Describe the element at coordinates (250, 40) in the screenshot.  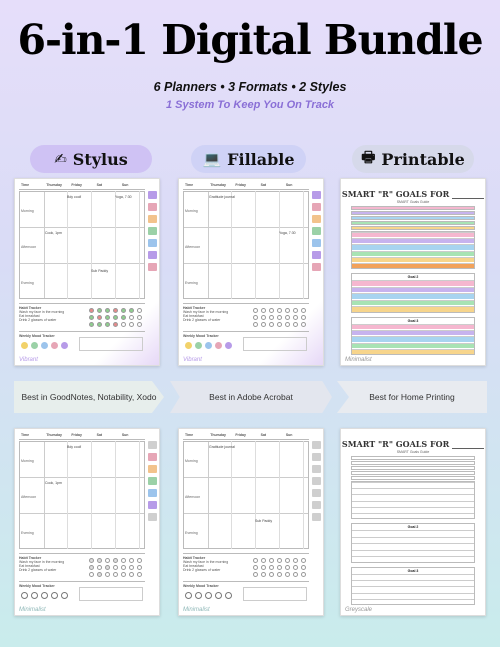
I see `page-title: 6-in-1 Digital Bundle` at that location.